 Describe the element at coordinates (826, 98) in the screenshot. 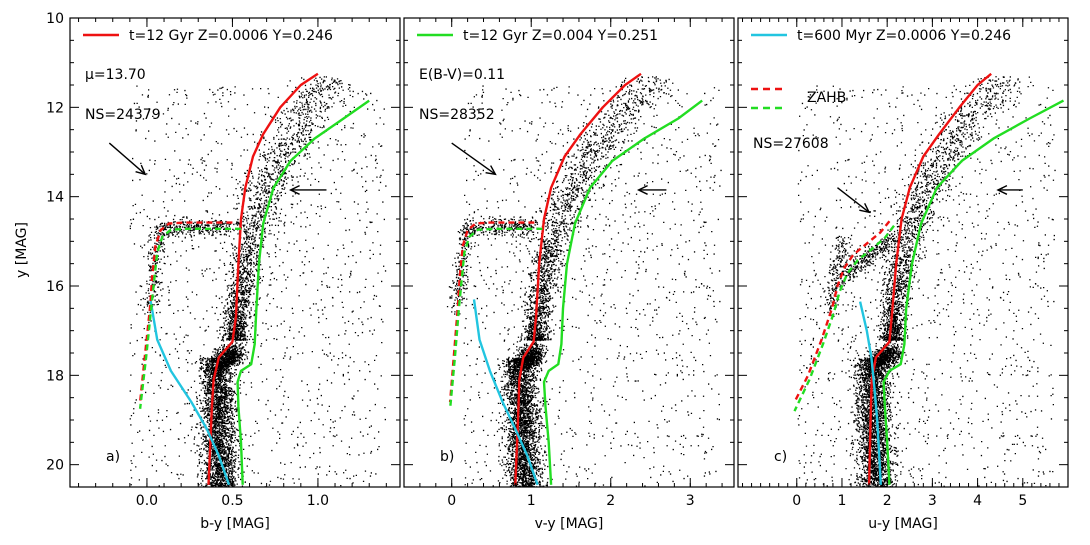

I see `legend-label: ZAHB` at that location.